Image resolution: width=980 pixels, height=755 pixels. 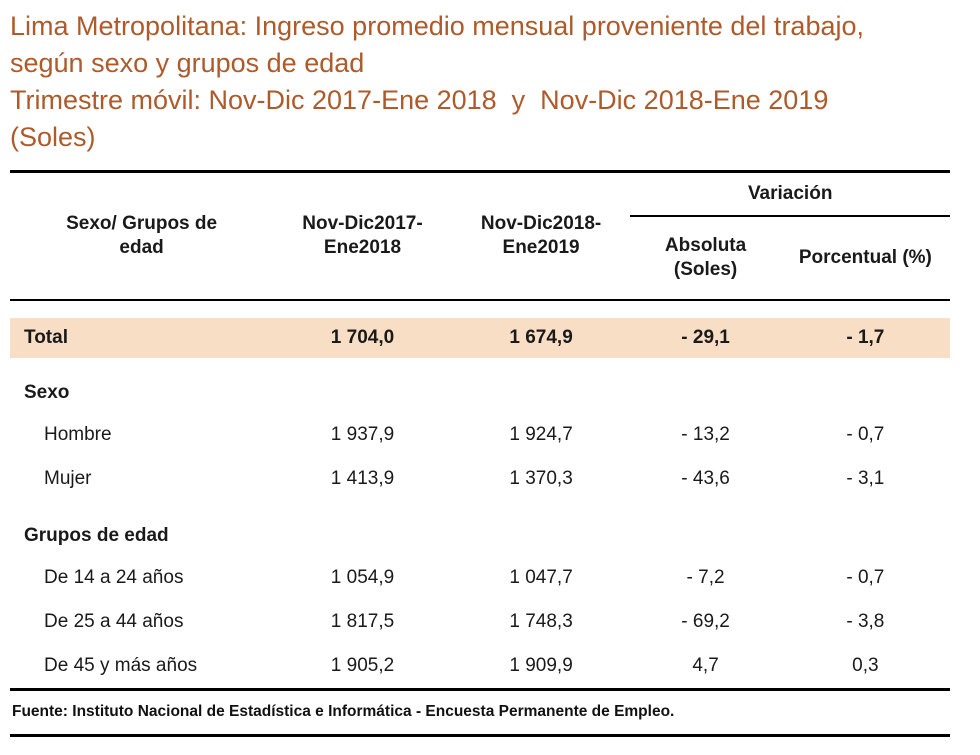 I want to click on value-variation-absolute: - 13,2, so click(x=705, y=434).